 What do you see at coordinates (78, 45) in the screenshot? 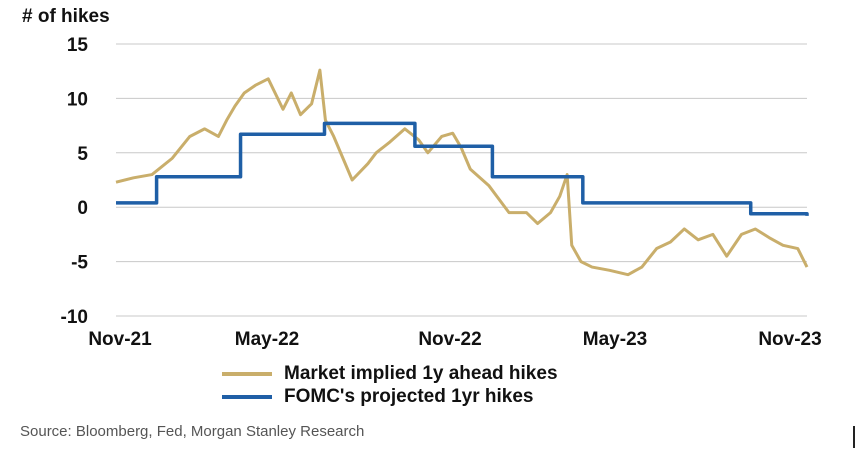
I see `y-tick-label: 15` at bounding box center [78, 45].